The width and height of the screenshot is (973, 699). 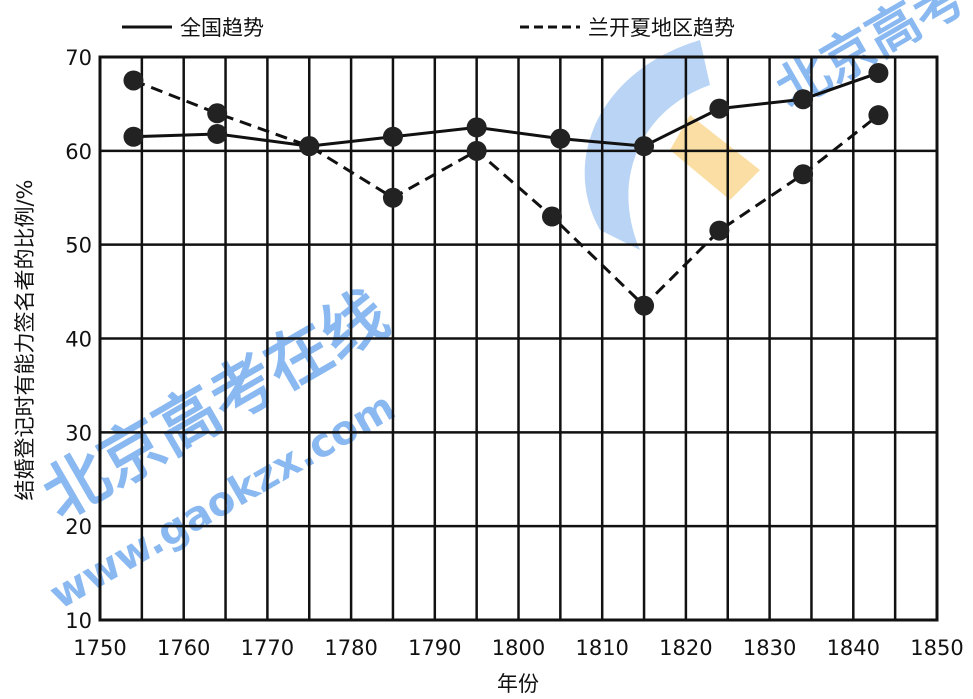 I want to click on y-axis-title: 结婚登记时有能力签名者的比例/%, so click(x=25, y=339).